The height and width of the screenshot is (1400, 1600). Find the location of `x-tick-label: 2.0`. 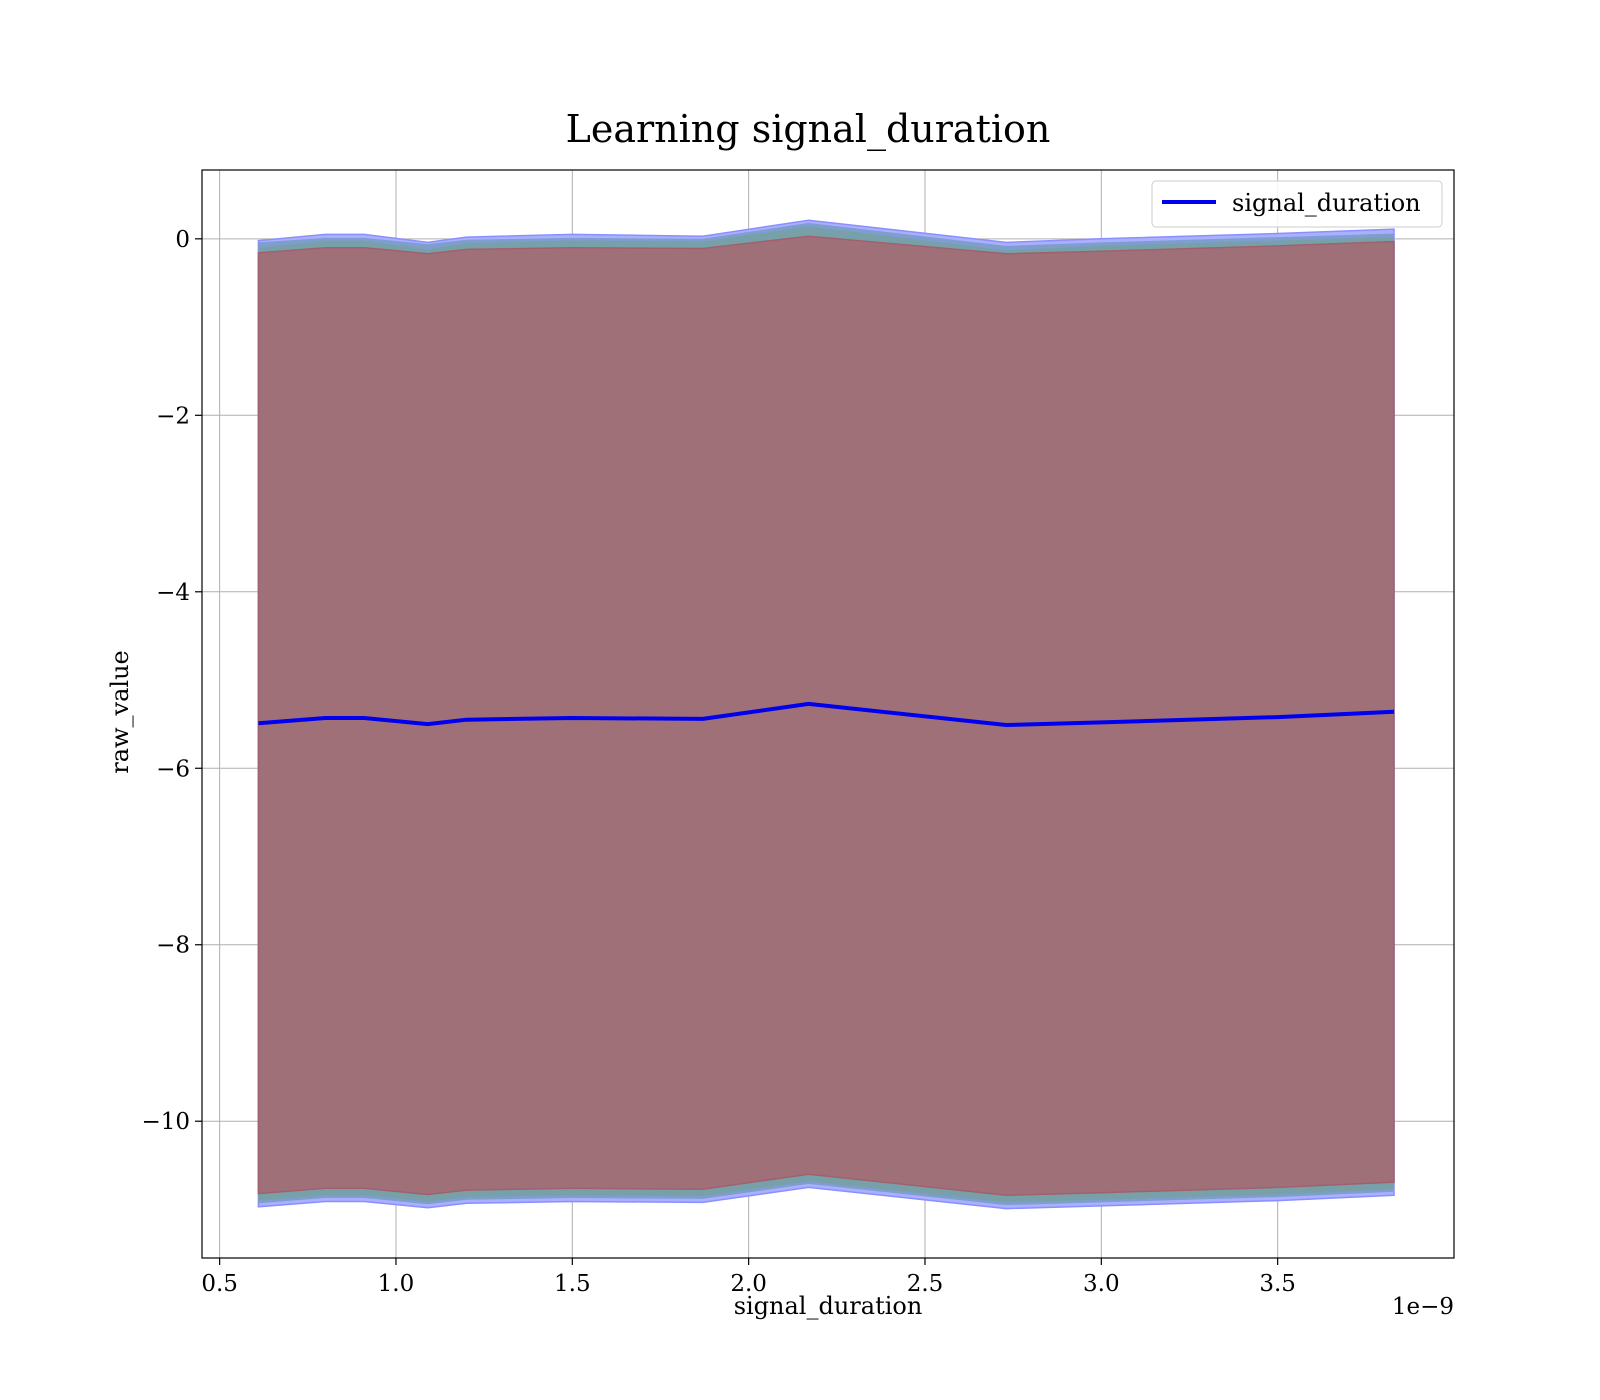

x-tick-label: 2.0 is located at coordinates (748, 1284).